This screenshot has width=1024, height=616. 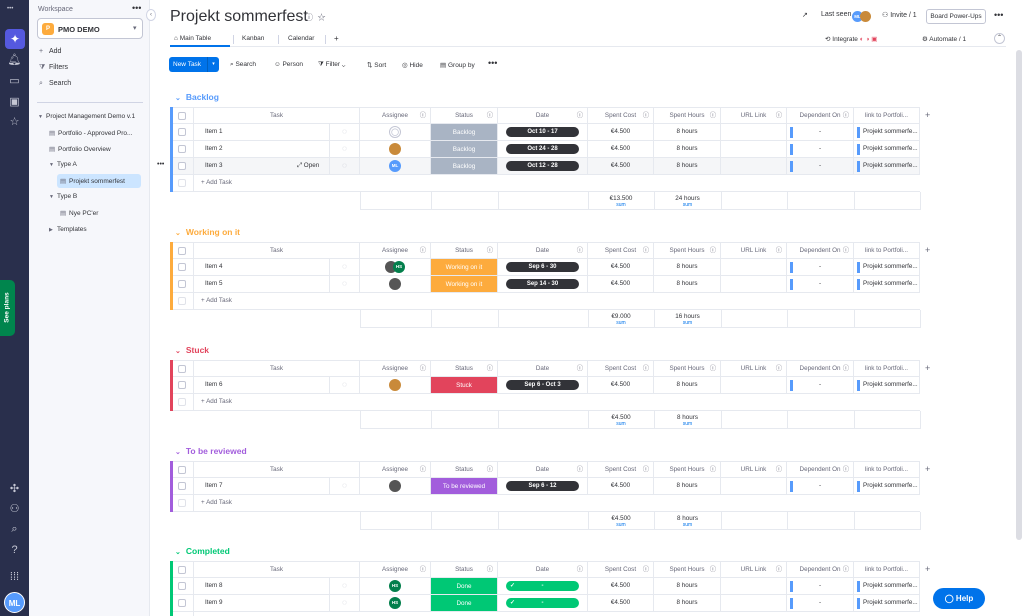 I want to click on more-icon: •••, so click(x=493, y=63).